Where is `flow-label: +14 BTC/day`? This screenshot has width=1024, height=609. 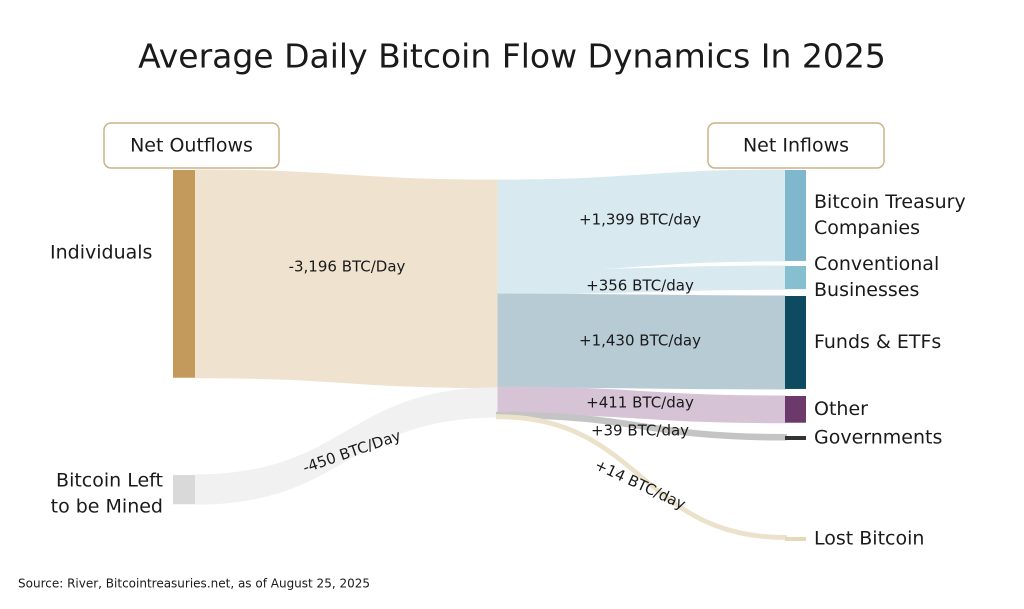 flow-label: +14 BTC/day is located at coordinates (640, 485).